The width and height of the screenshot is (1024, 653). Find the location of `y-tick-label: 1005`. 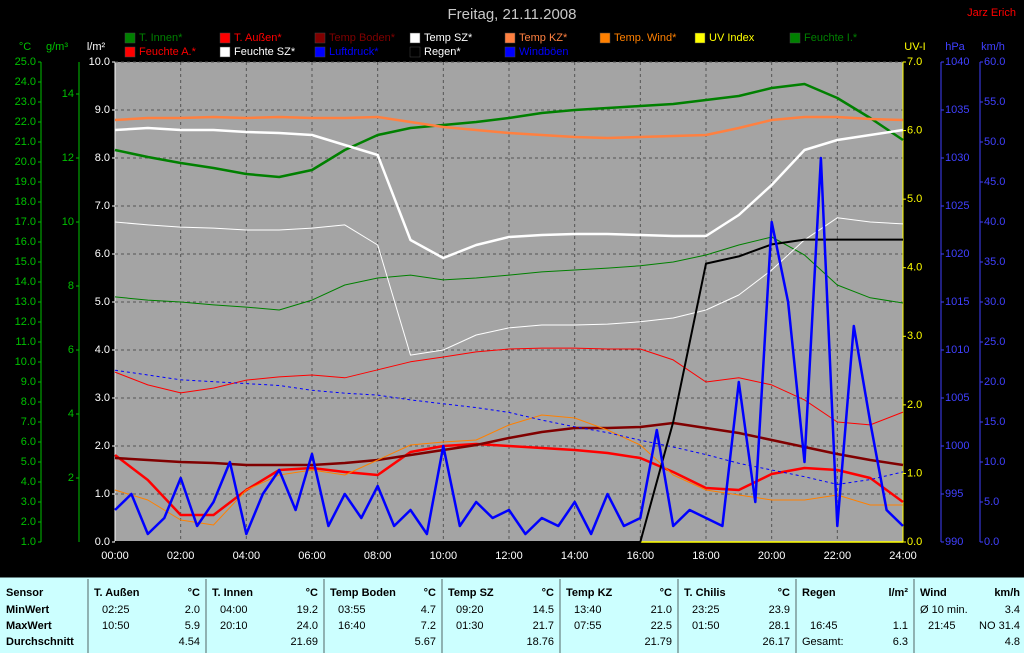

y-tick-label: 1005 is located at coordinates (957, 398).